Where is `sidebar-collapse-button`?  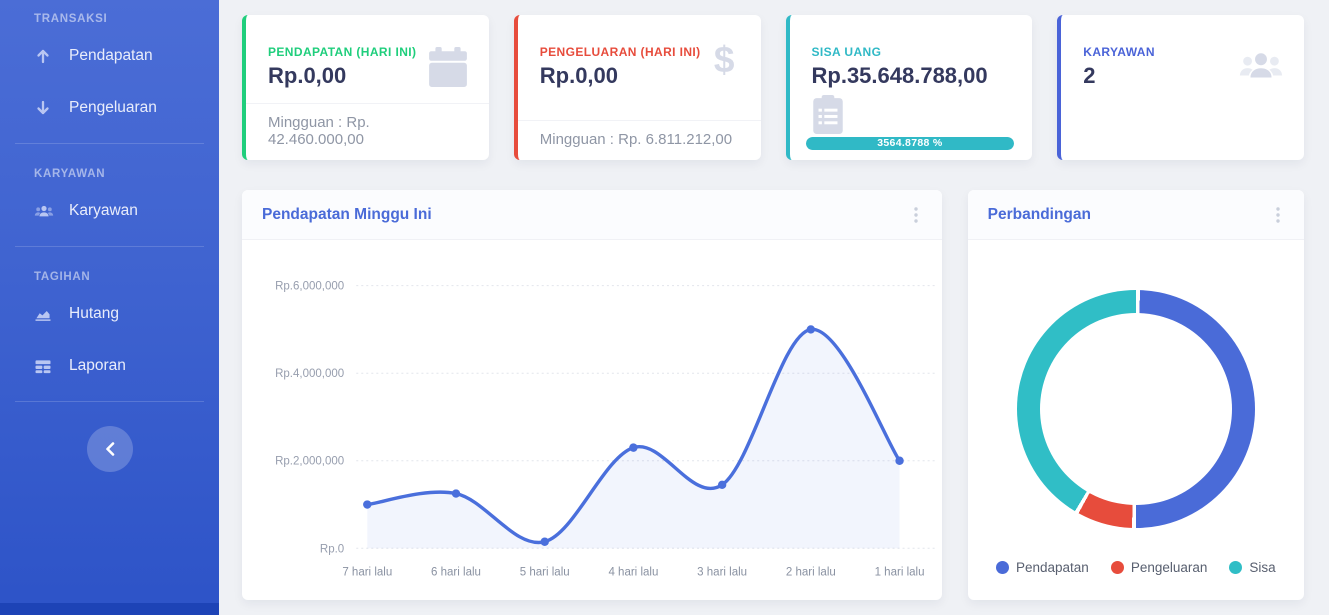
sidebar-collapse-button is located at coordinates (109, 449).